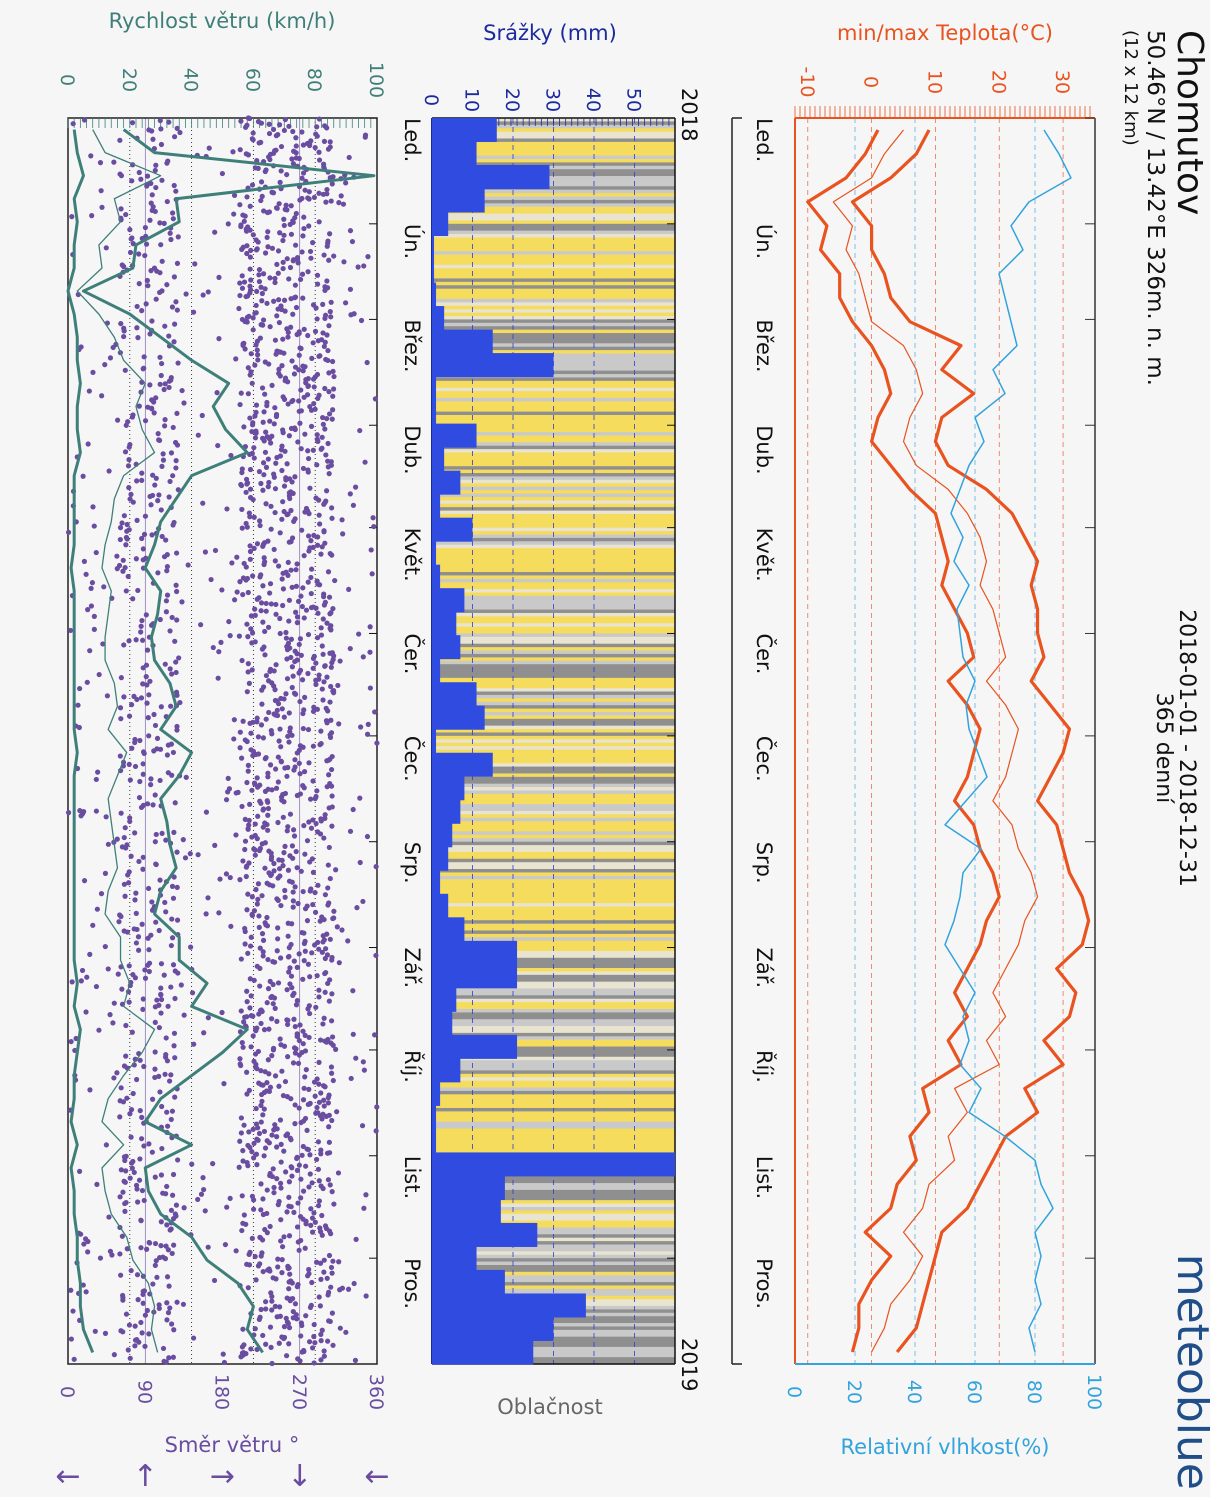 Image resolution: width=1210 pixels, height=1497 pixels. Describe the element at coordinates (376, 80) in the screenshot. I see `wind-speed-tick-label: 100` at that location.